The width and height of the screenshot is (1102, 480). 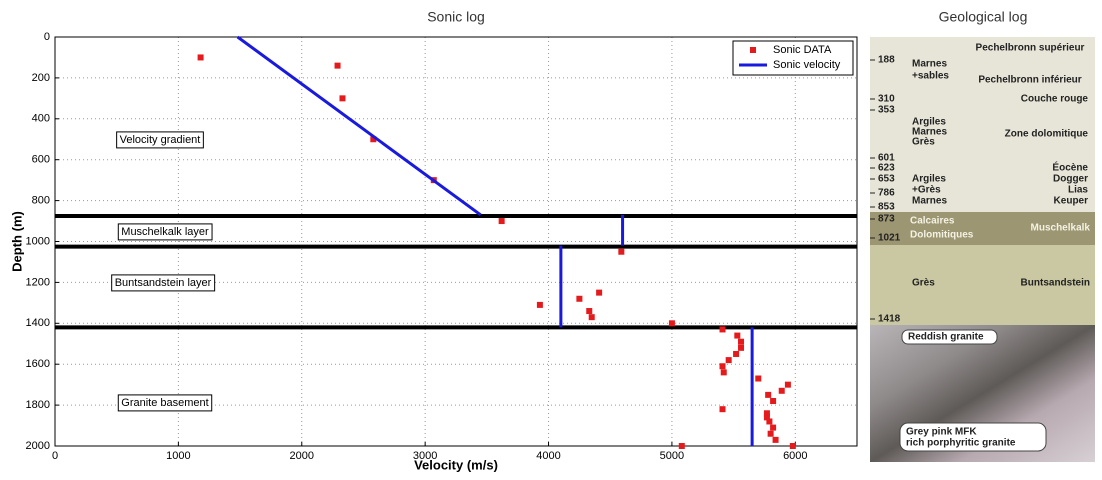 What do you see at coordinates (1030, 48) in the screenshot?
I see `log-label: Pechelbronn supérieur` at bounding box center [1030, 48].